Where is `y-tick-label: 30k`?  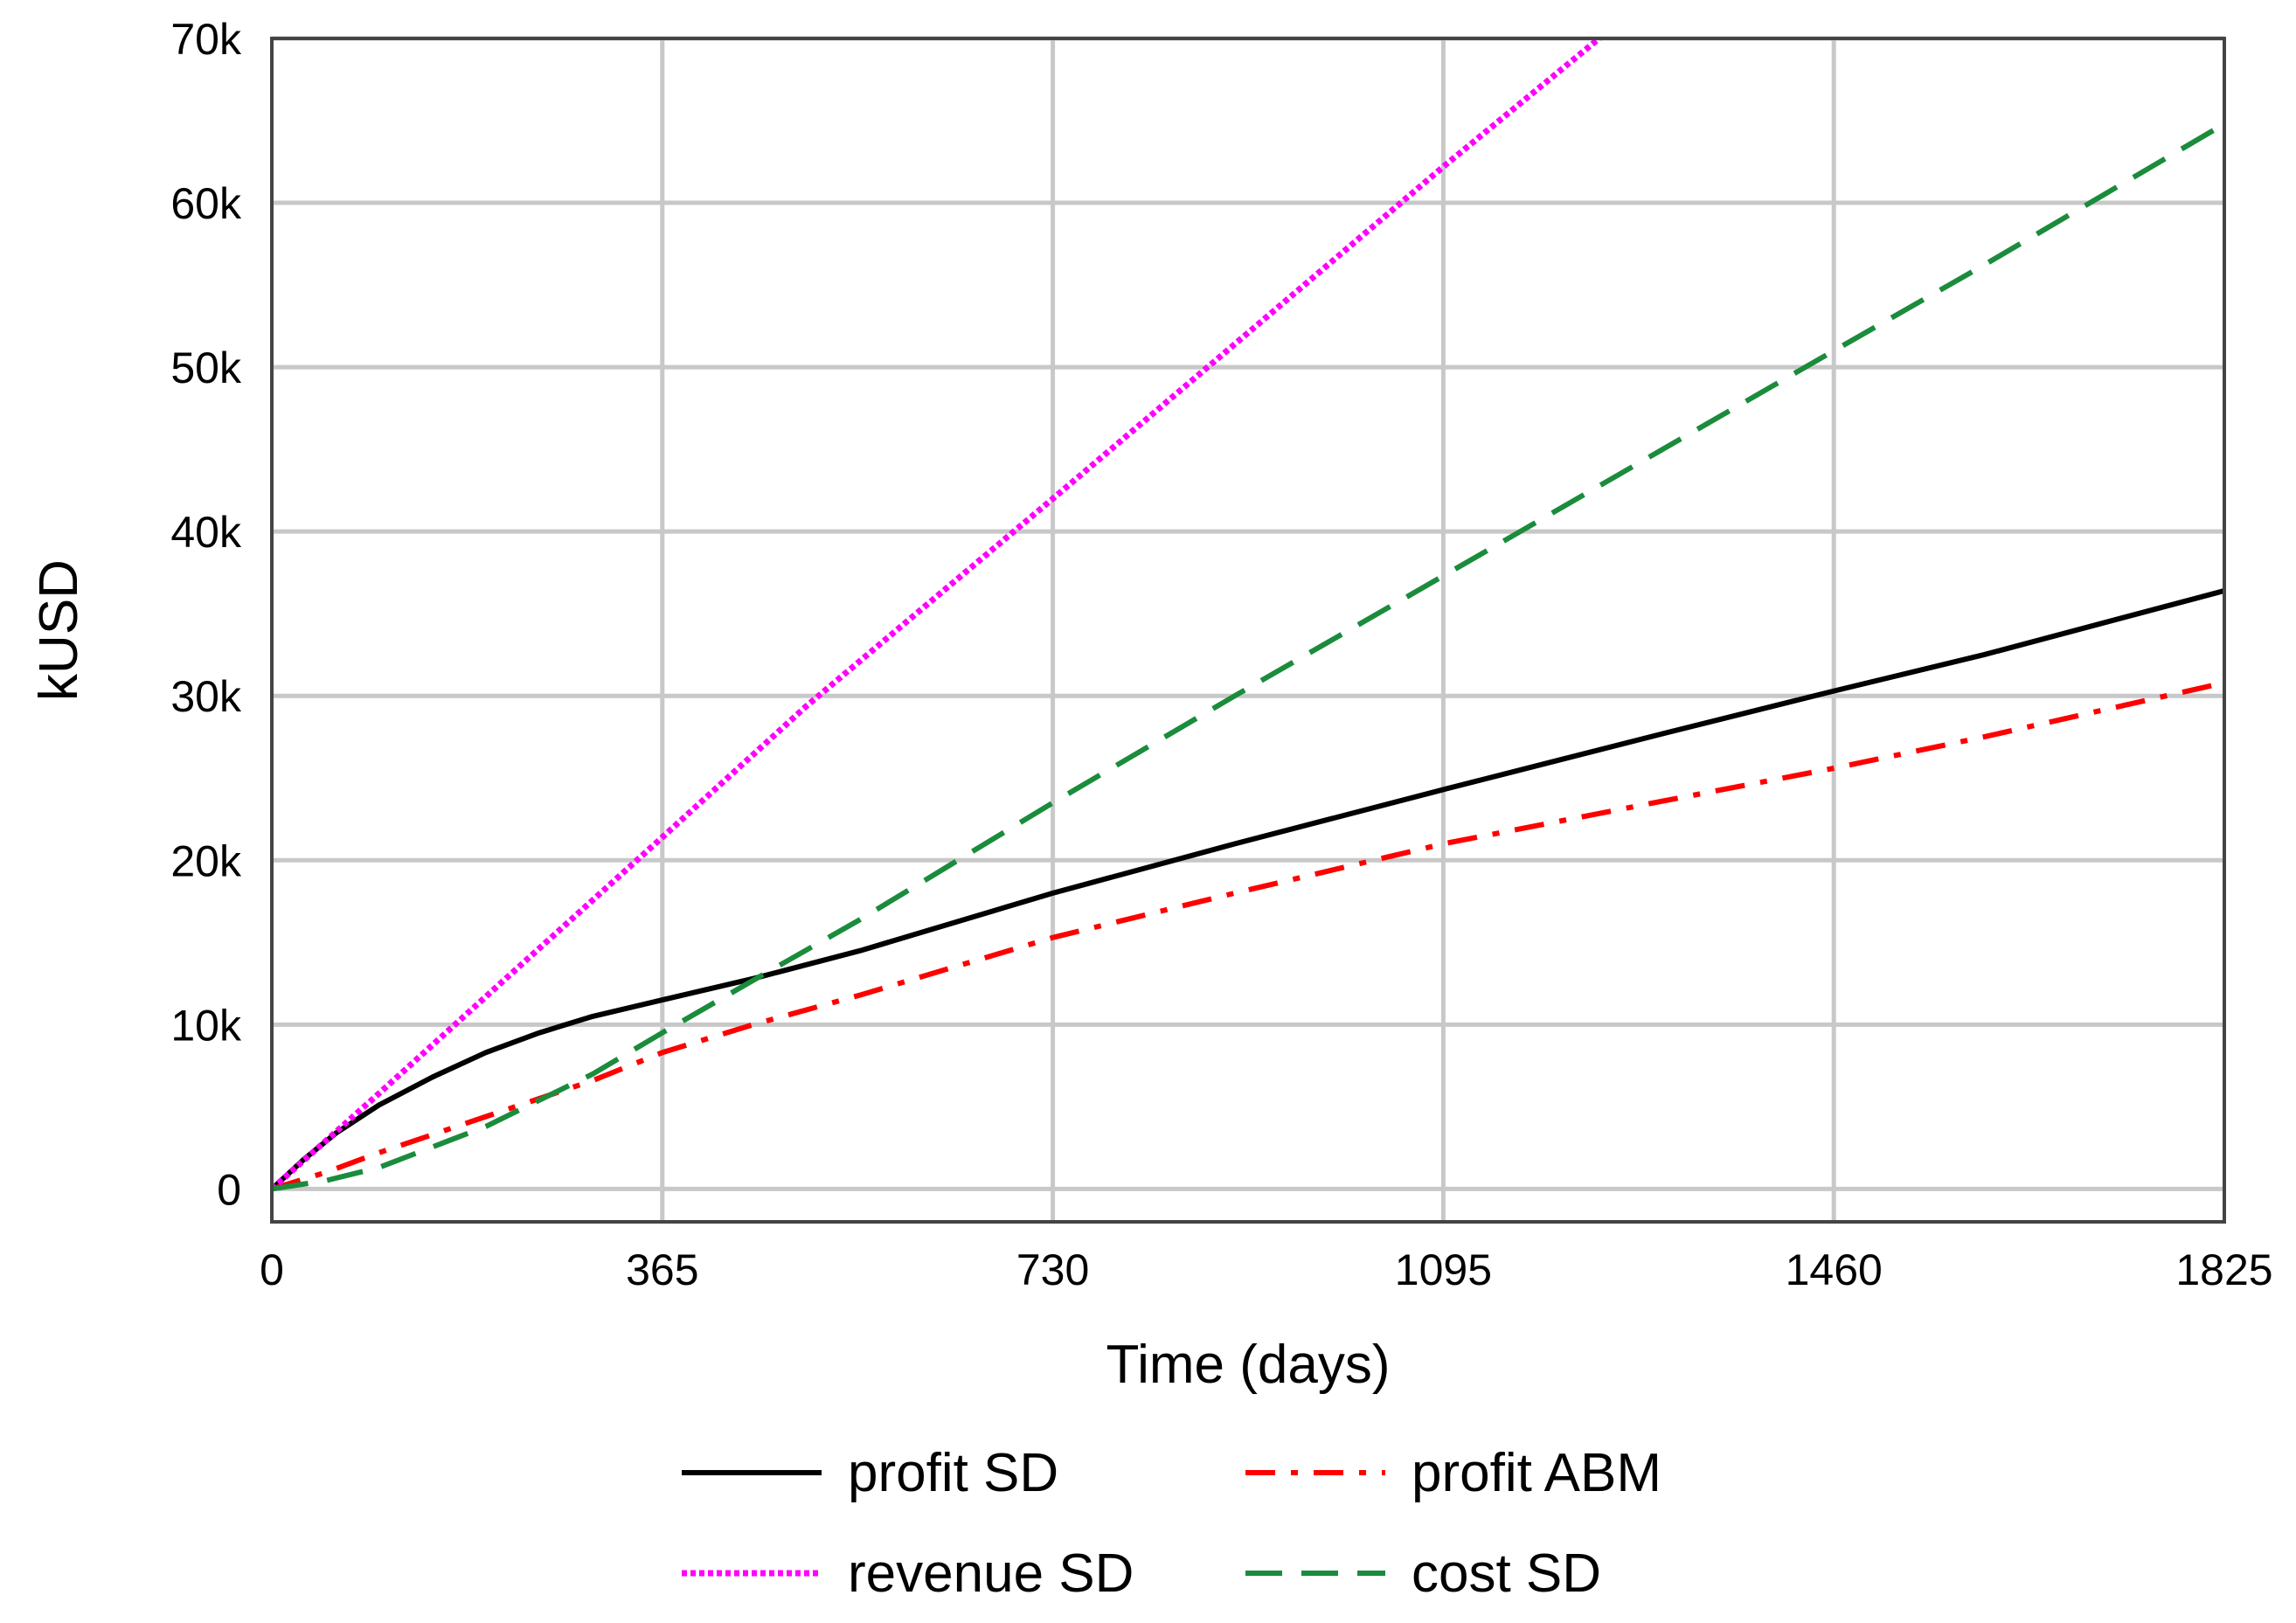
y-tick-label: 30k is located at coordinates (206, 697).